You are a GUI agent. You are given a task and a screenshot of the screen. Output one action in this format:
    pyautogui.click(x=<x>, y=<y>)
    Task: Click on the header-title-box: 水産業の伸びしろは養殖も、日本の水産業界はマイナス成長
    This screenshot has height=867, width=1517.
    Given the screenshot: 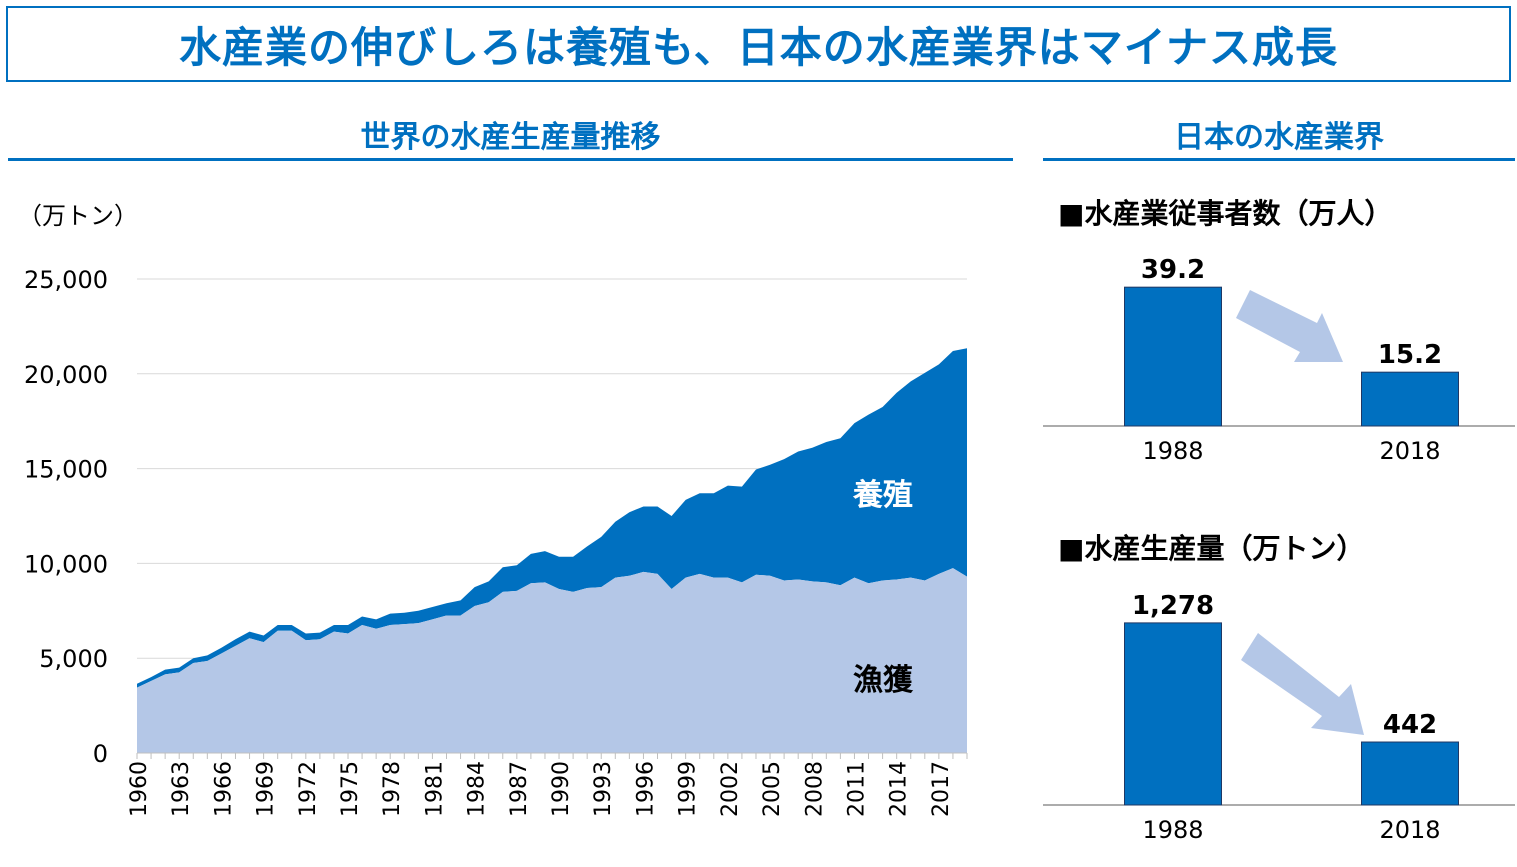 What is the action you would take?
    pyautogui.click(x=758, y=44)
    